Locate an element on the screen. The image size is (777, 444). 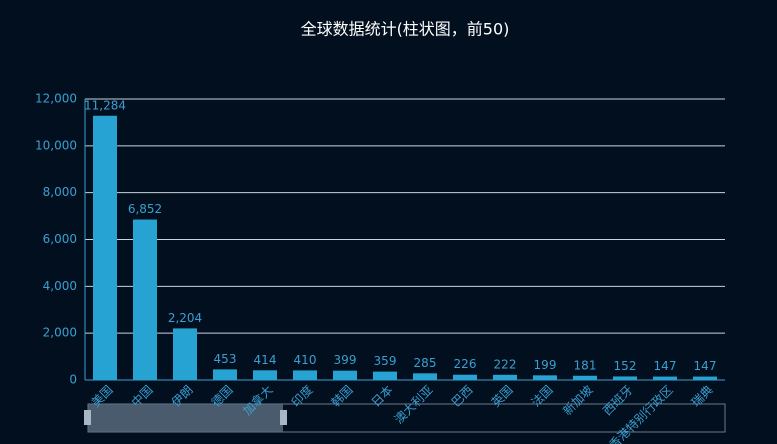
value-label: 199 is located at coordinates (545, 365).